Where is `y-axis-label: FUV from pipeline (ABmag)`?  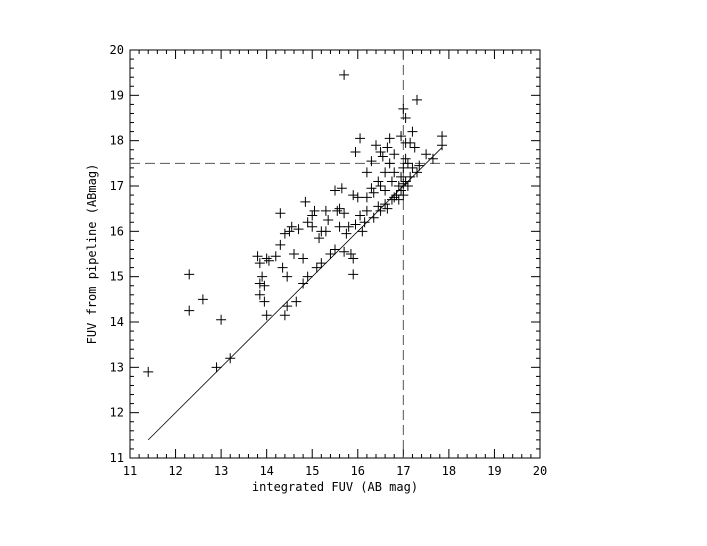 y-axis-label: FUV from pipeline (ABmag) is located at coordinates (92, 254).